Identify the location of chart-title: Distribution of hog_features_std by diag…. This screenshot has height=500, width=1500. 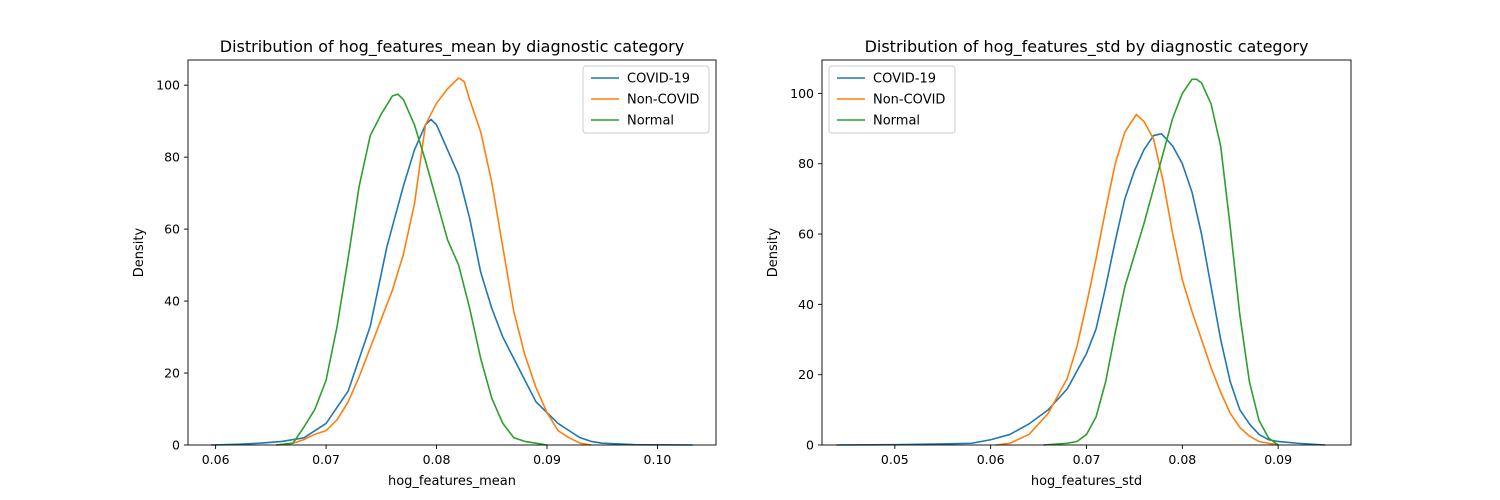
(1087, 47).